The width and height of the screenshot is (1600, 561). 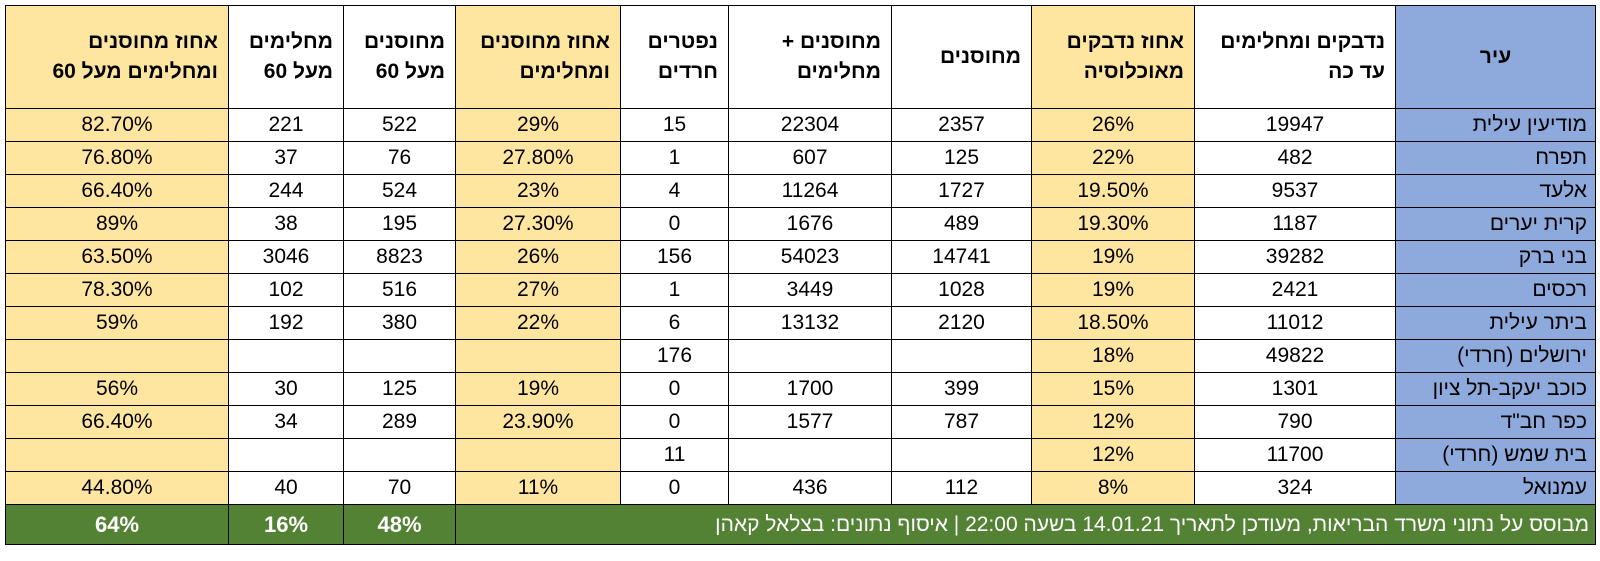 What do you see at coordinates (399, 290) in the screenshot?
I see `cell-vaccinated-over-60: 516` at bounding box center [399, 290].